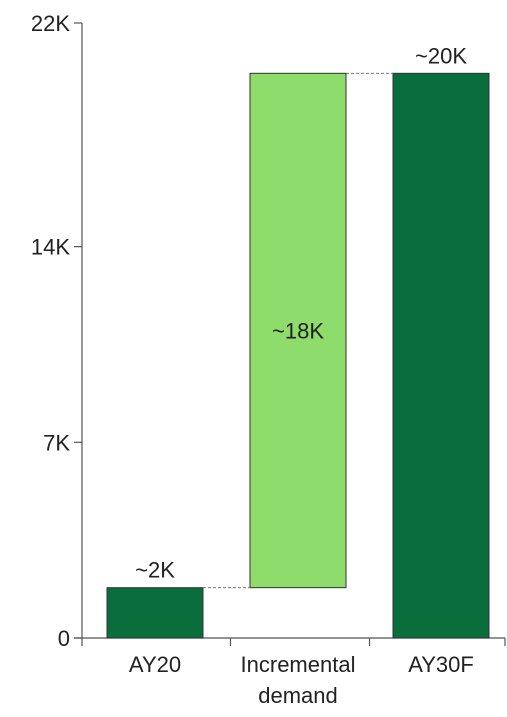 The image size is (507, 717). Describe the element at coordinates (50, 23) in the screenshot. I see `y-tick-label: 22K` at that location.